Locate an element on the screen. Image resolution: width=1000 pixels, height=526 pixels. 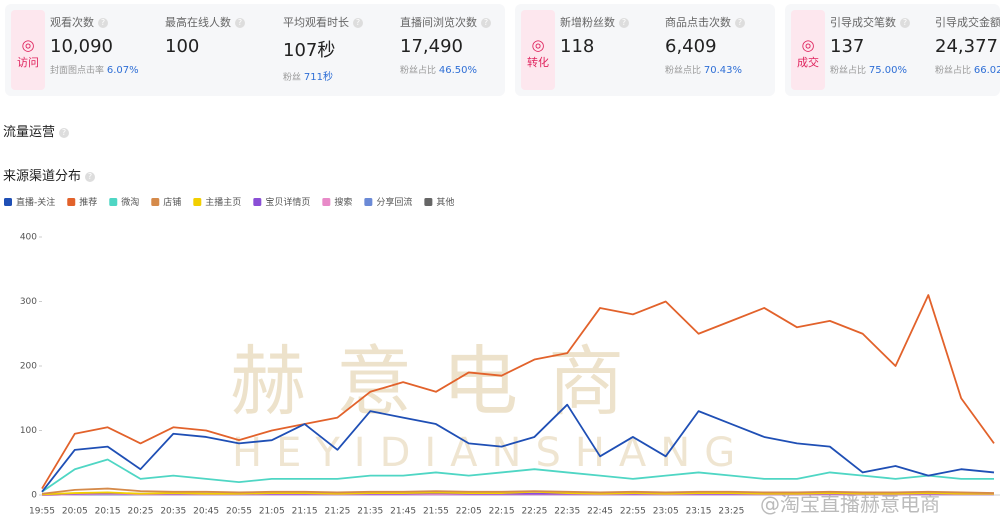
legend-label: 直播-关注 is located at coordinates (35, 202).